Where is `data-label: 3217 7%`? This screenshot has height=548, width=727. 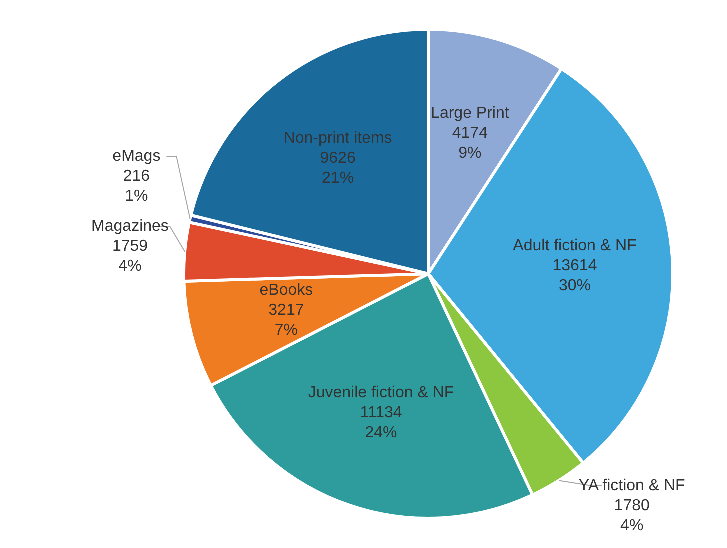
data-label: 3217 7% is located at coordinates (286, 321).